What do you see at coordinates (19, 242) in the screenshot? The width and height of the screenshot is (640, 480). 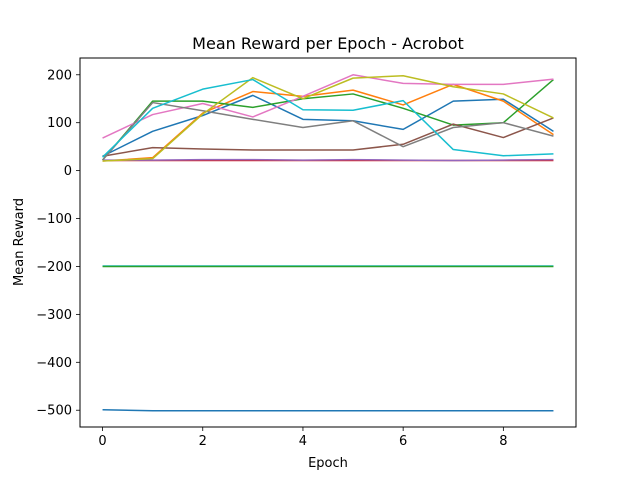 I see `y-axis-label: Mean Reward` at bounding box center [19, 242].